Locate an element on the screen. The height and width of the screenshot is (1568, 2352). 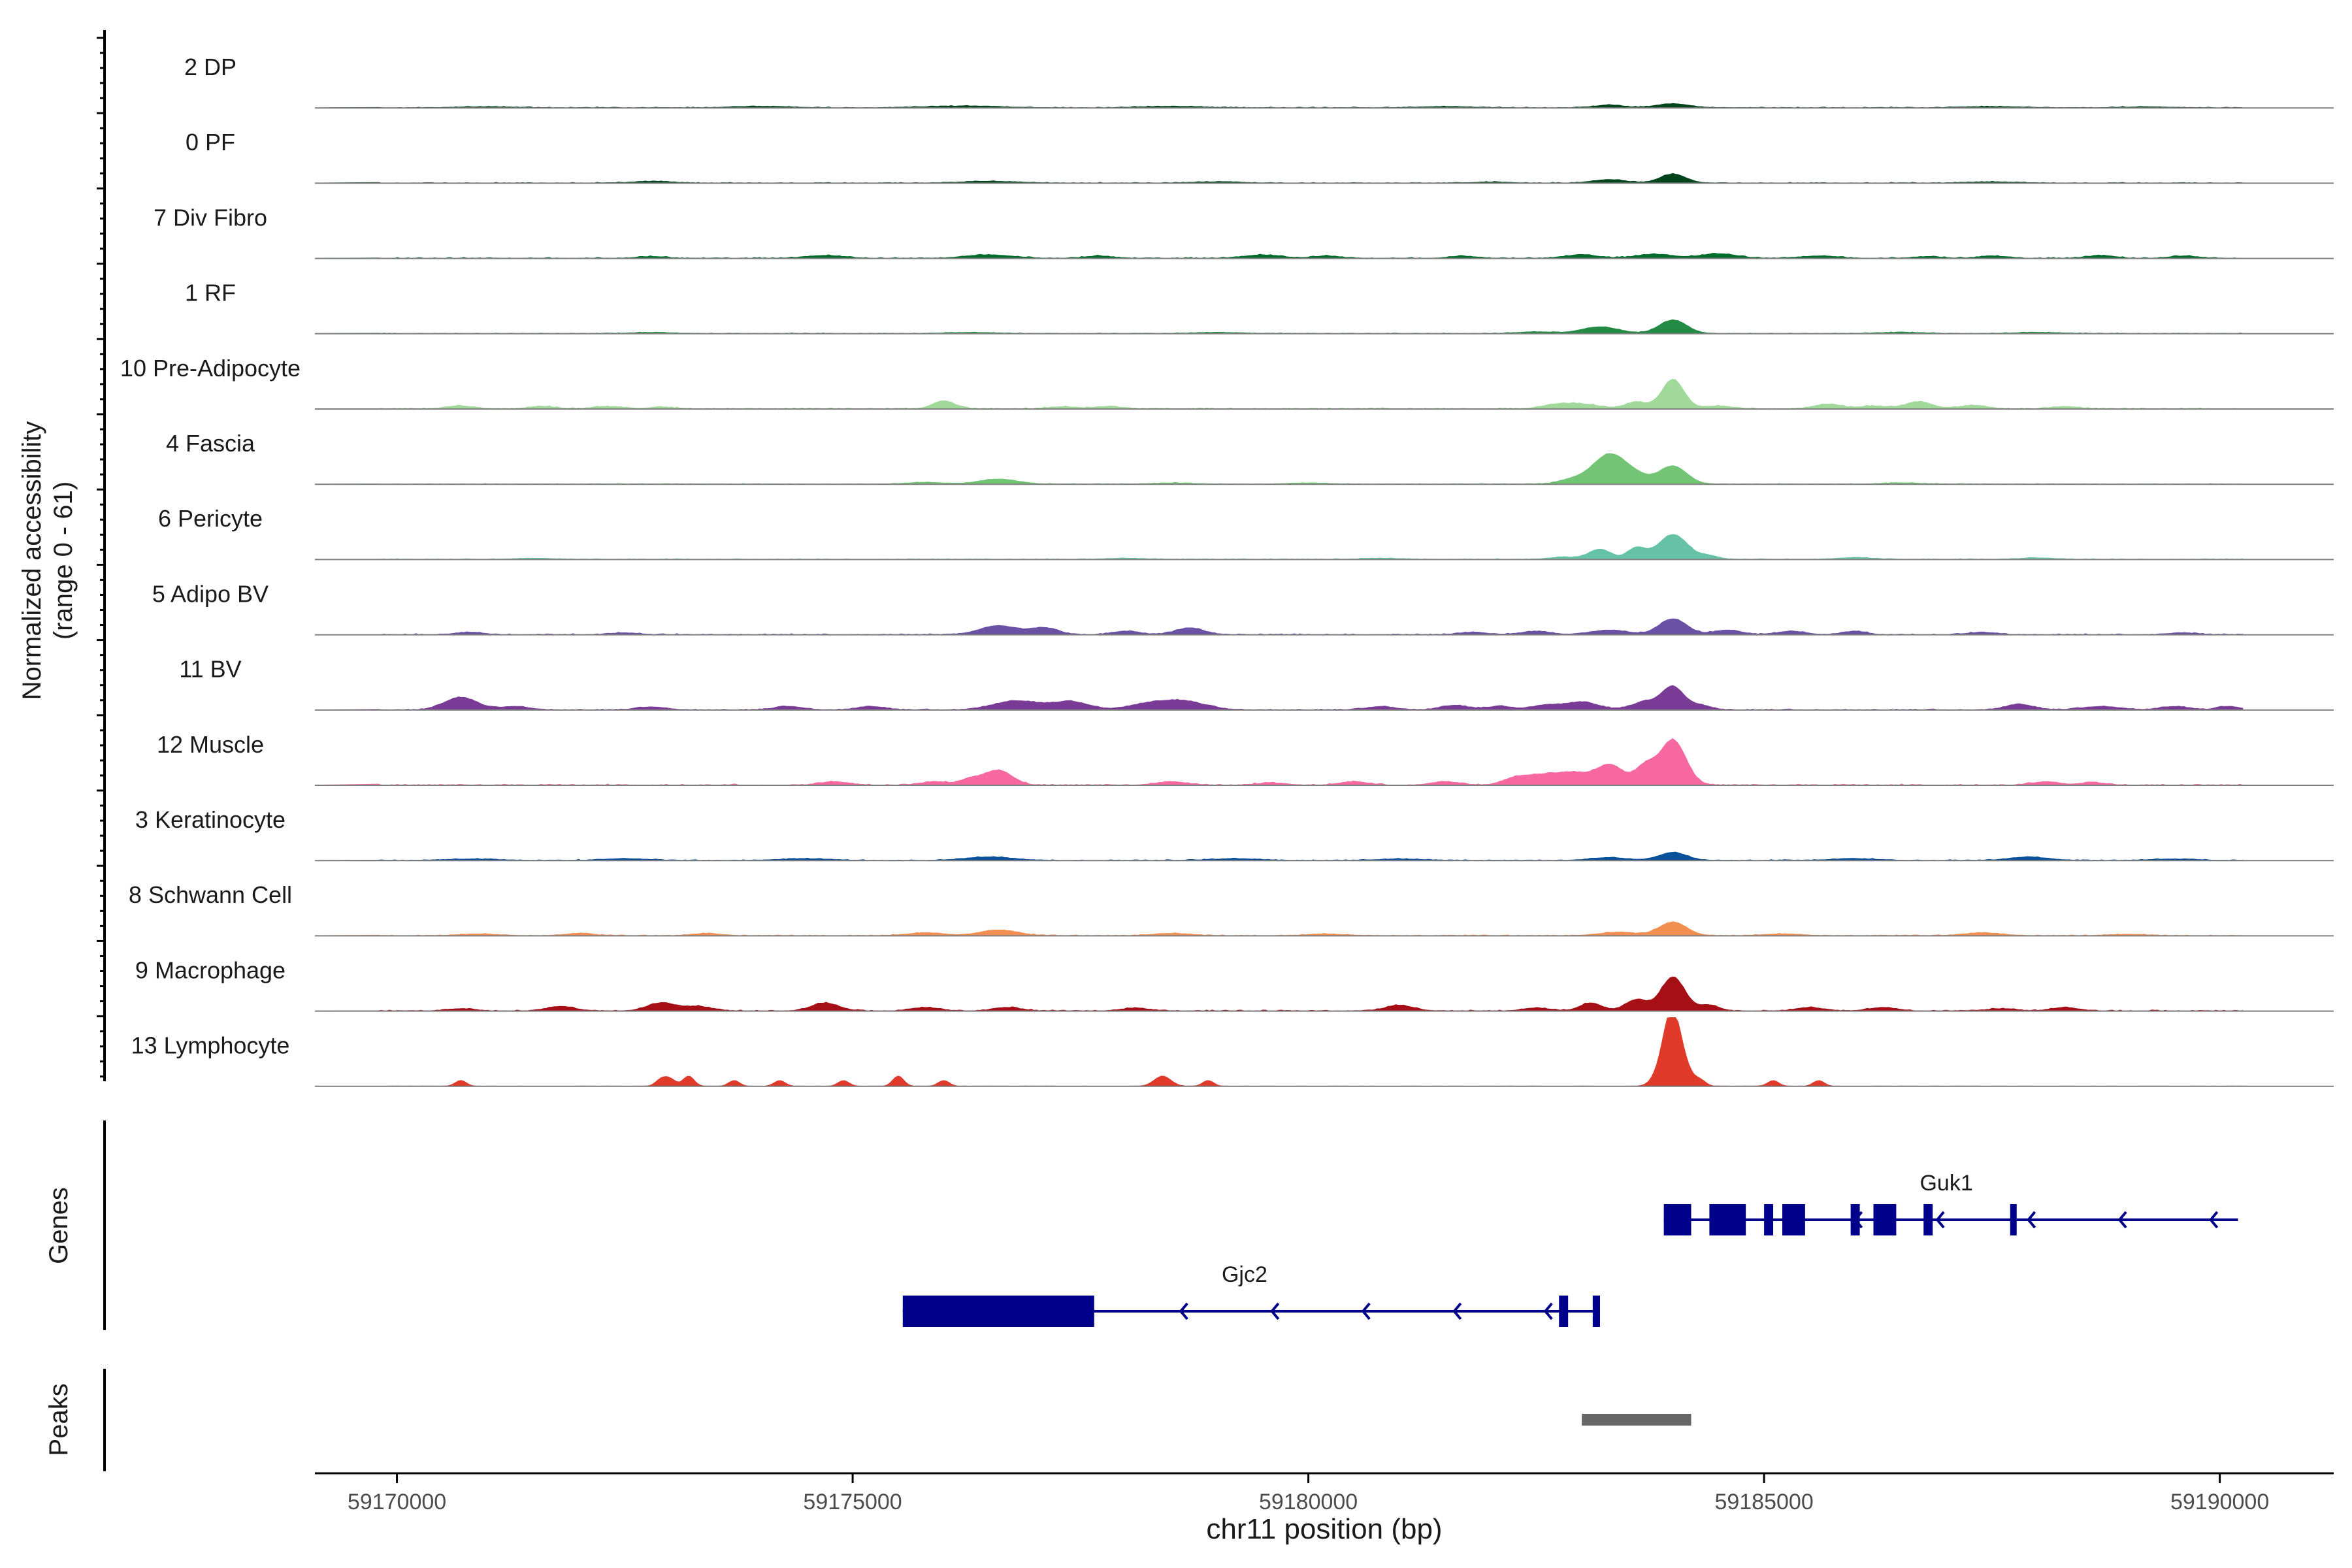
track-6: 4 Fascia is located at coordinates (1250, 457).